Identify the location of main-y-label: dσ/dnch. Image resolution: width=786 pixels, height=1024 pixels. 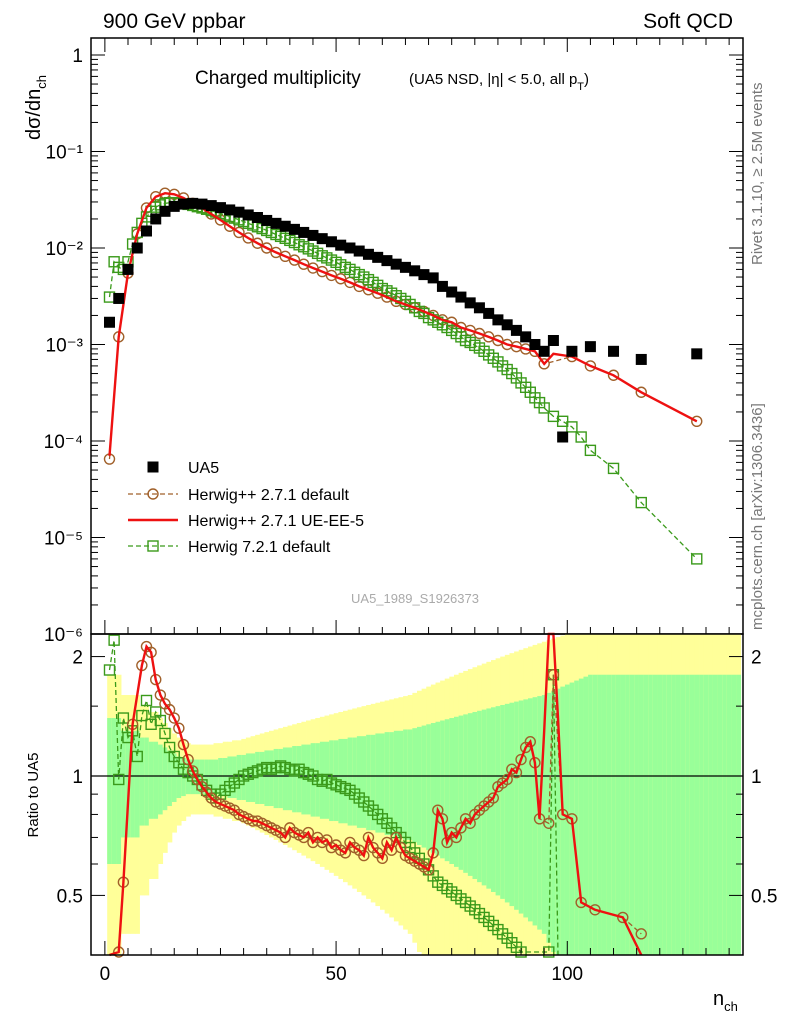
(36, 107).